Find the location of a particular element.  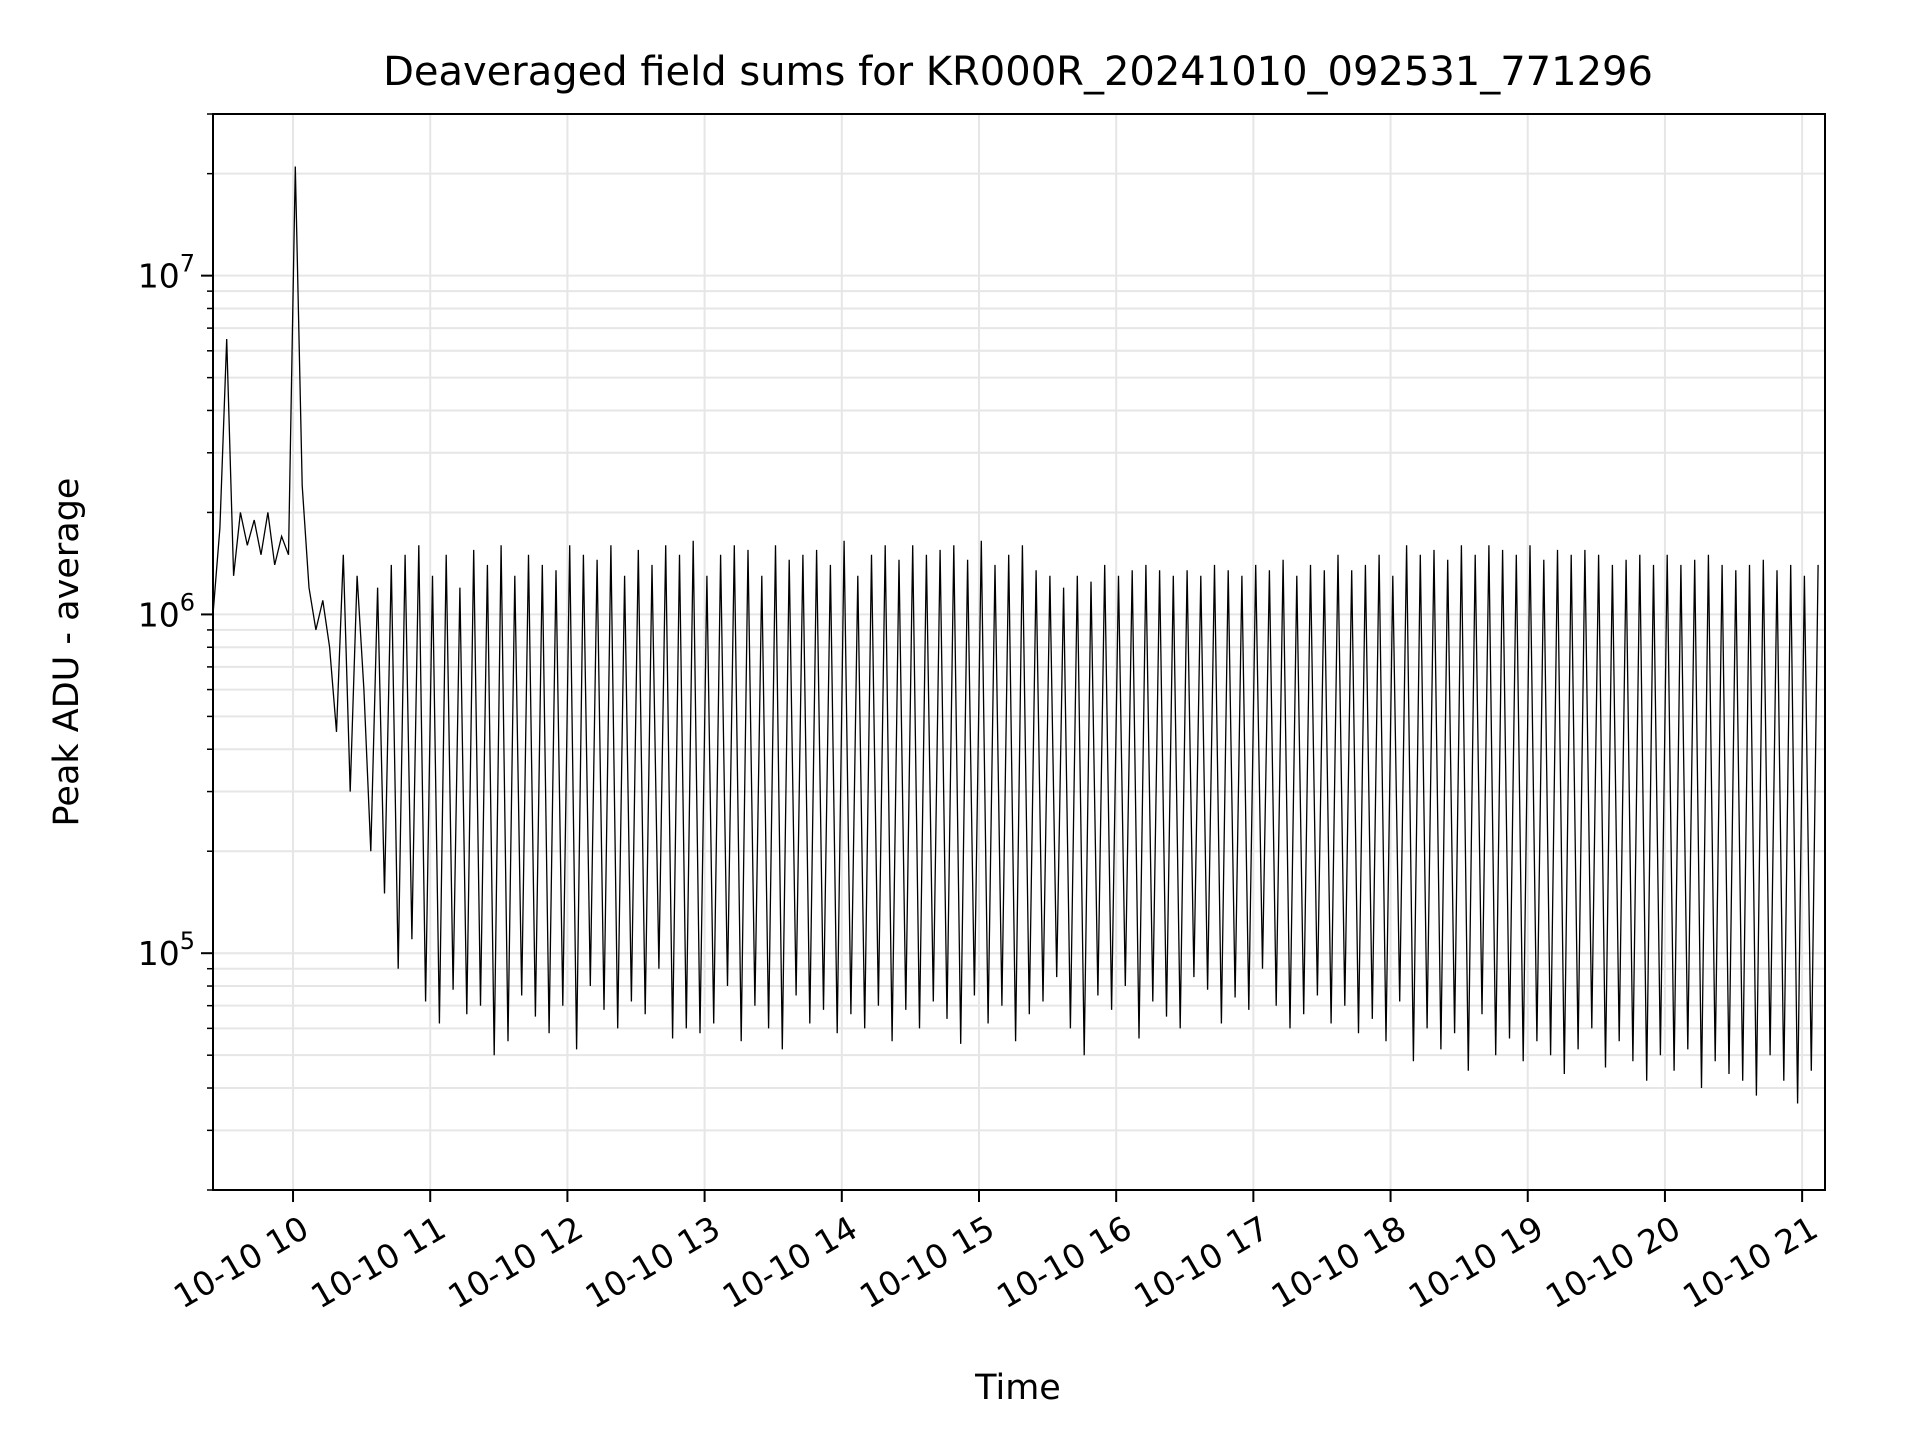

y-tick-label: 10⁷ is located at coordinates (166, 273).